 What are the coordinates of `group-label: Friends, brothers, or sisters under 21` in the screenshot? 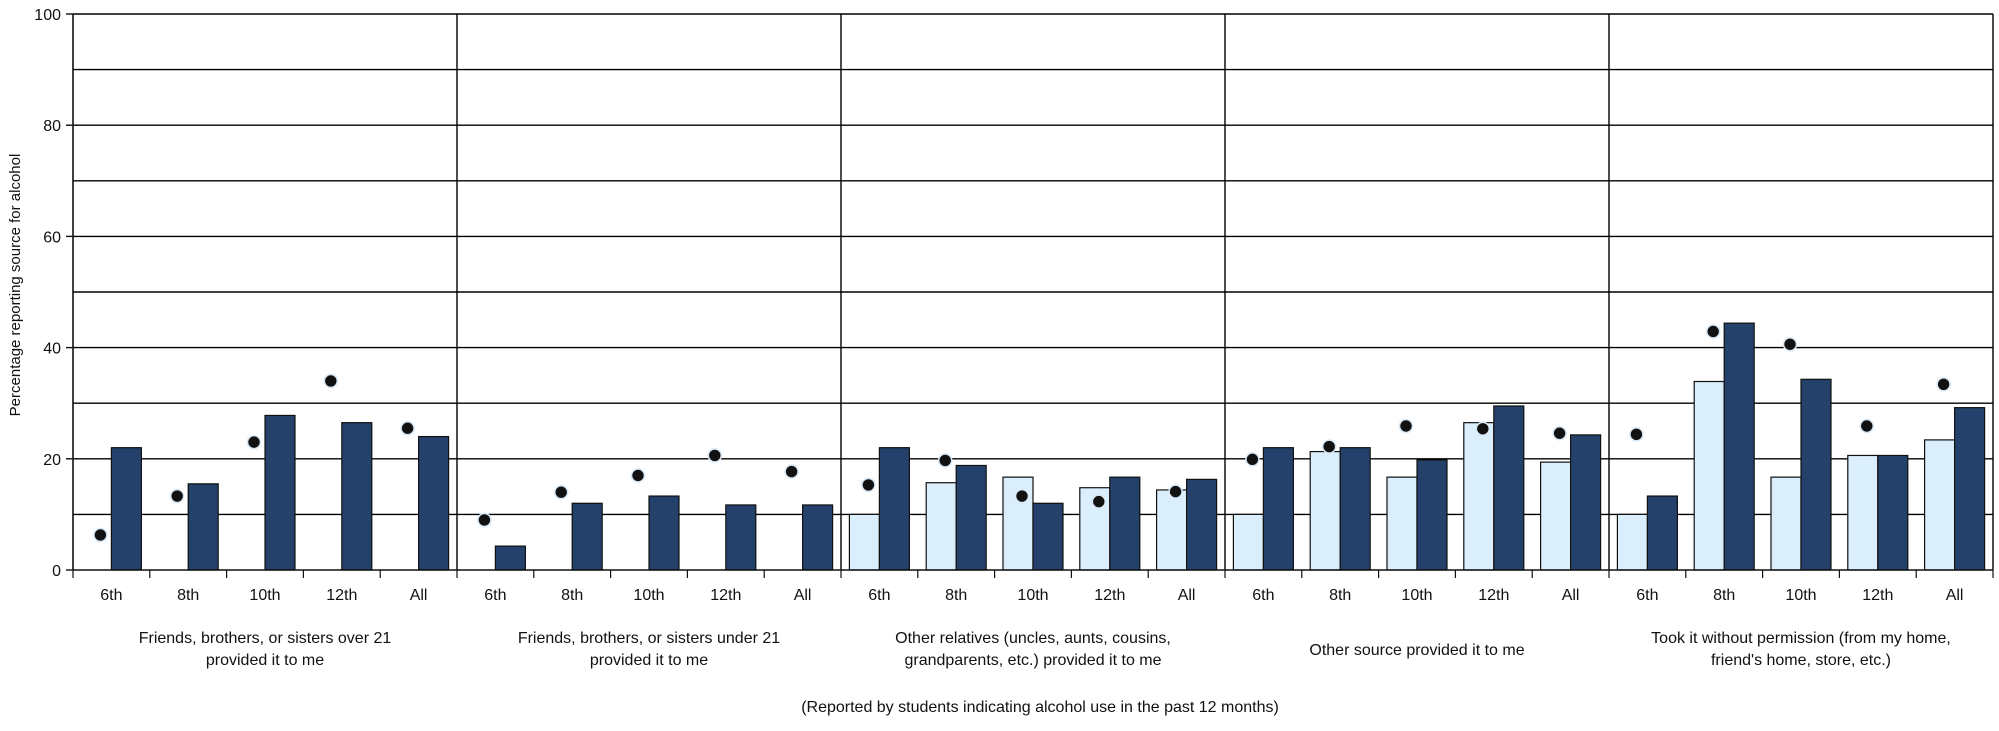 It's located at (649, 638).